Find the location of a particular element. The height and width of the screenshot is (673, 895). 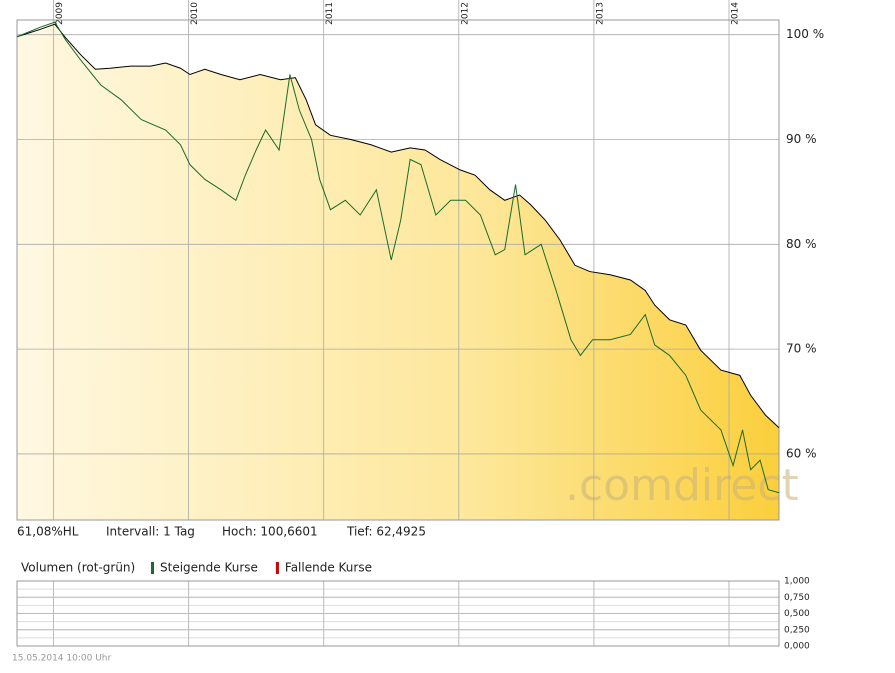

legend-label: Steigende Kurse is located at coordinates (209, 568).